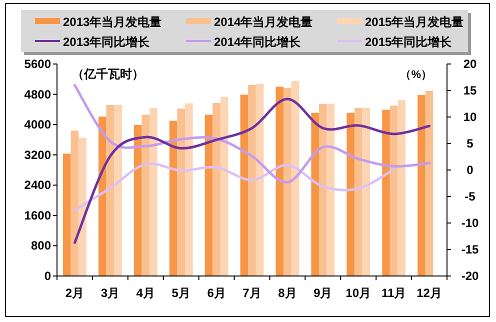 The height and width of the screenshot is (322, 496). Describe the element at coordinates (429, 293) in the screenshot. I see `x-tick-label: 12月` at that location.